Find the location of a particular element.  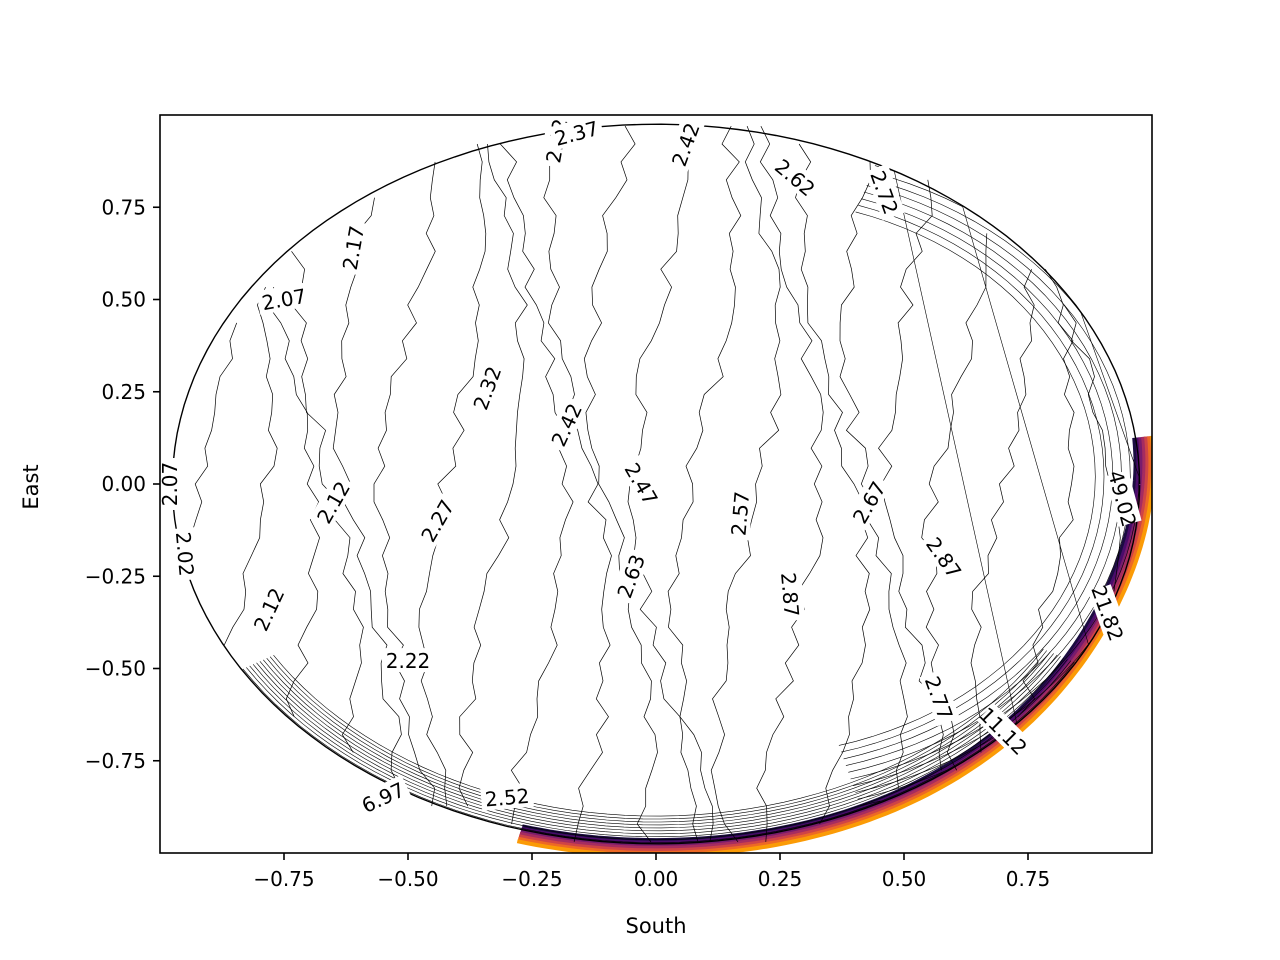

x-tick-label: −0.75 is located at coordinates (283, 879).